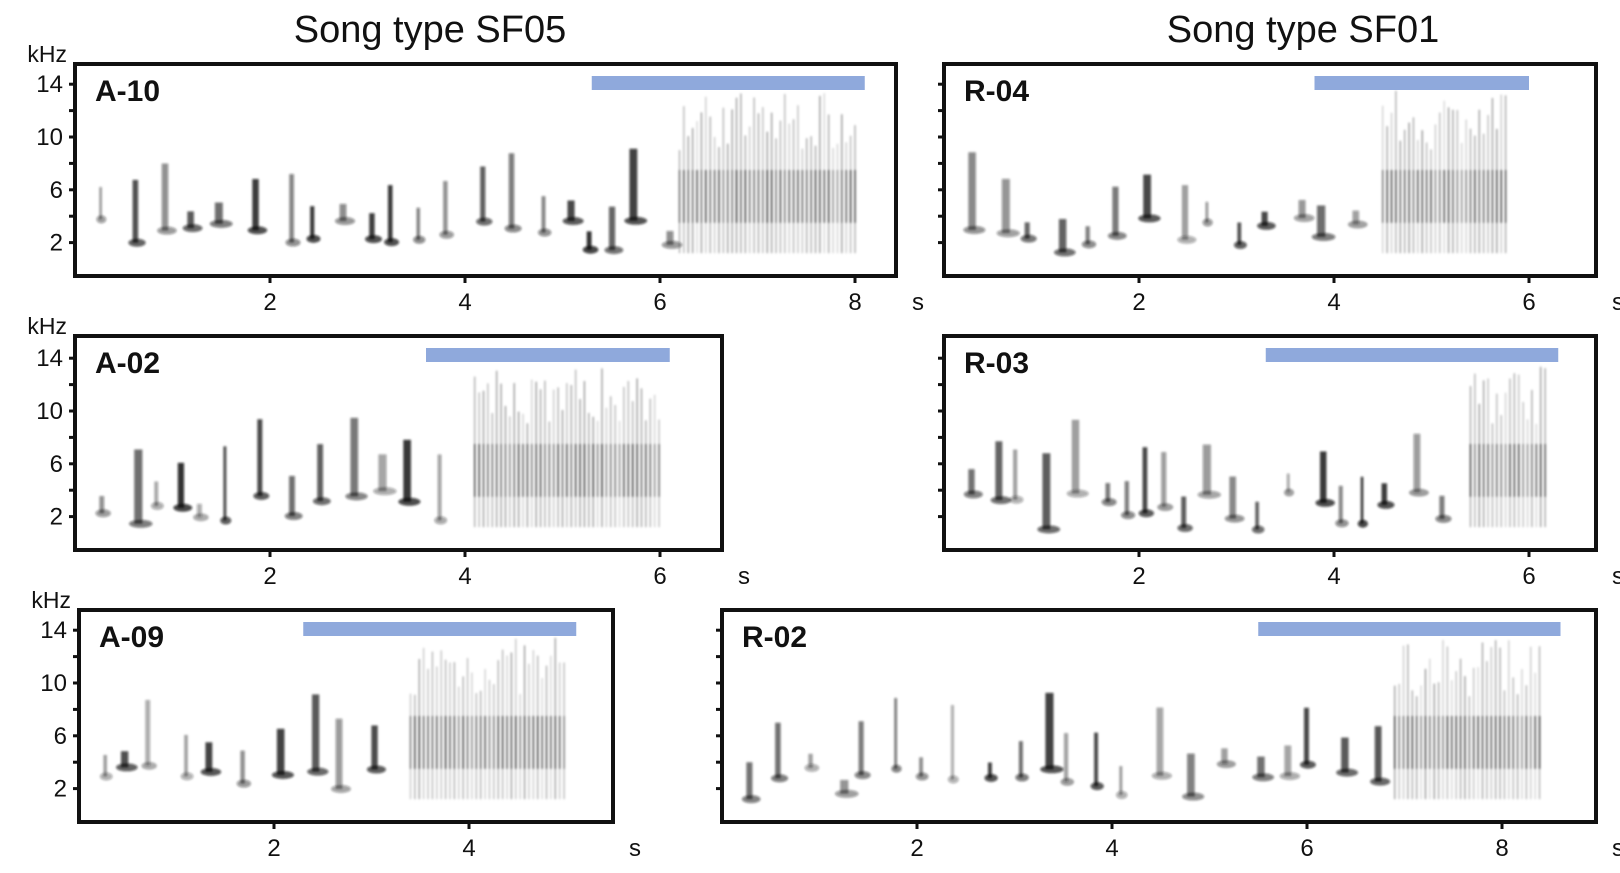 This screenshot has width=1620, height=873. I want to click on panel-label: A-02, so click(127, 363).